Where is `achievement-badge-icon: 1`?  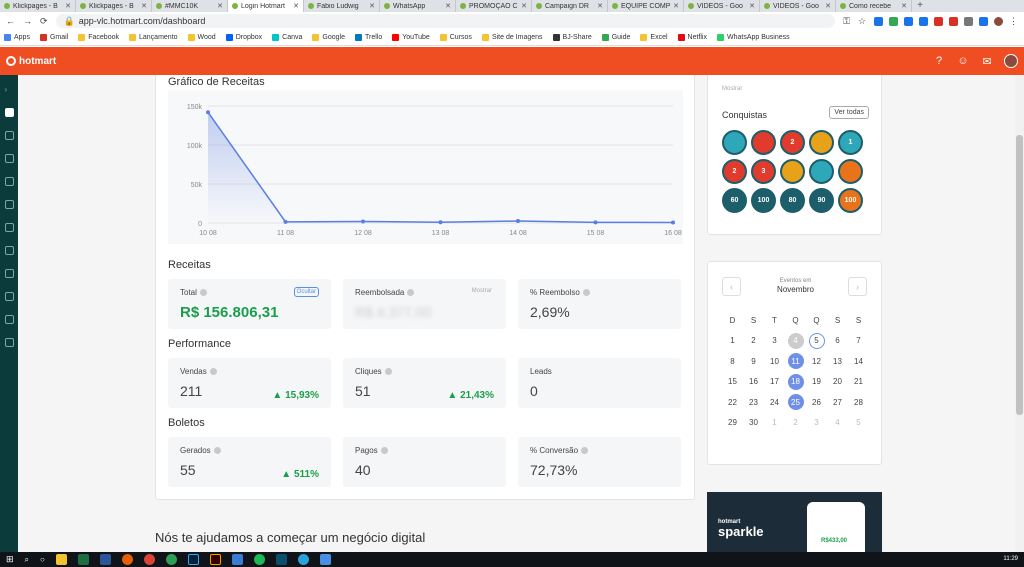 achievement-badge-icon: 1 is located at coordinates (850, 142).